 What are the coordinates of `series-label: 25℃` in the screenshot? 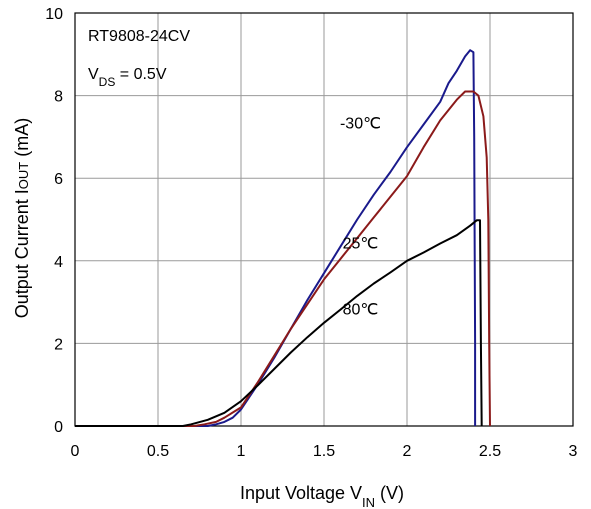 It's located at (361, 243).